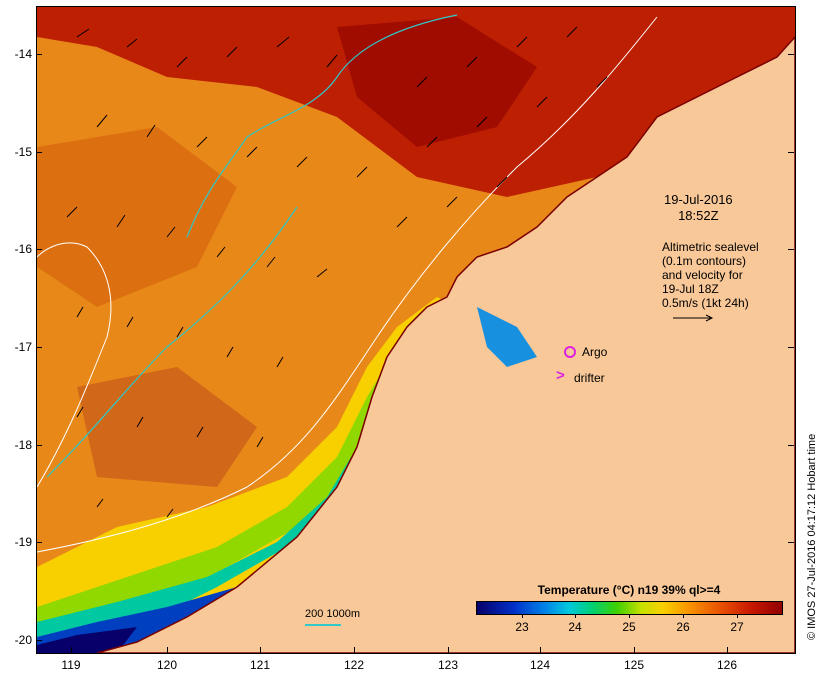 The image size is (820, 680). What do you see at coordinates (23, 249) in the screenshot?
I see `lat-tick-label: -16` at bounding box center [23, 249].